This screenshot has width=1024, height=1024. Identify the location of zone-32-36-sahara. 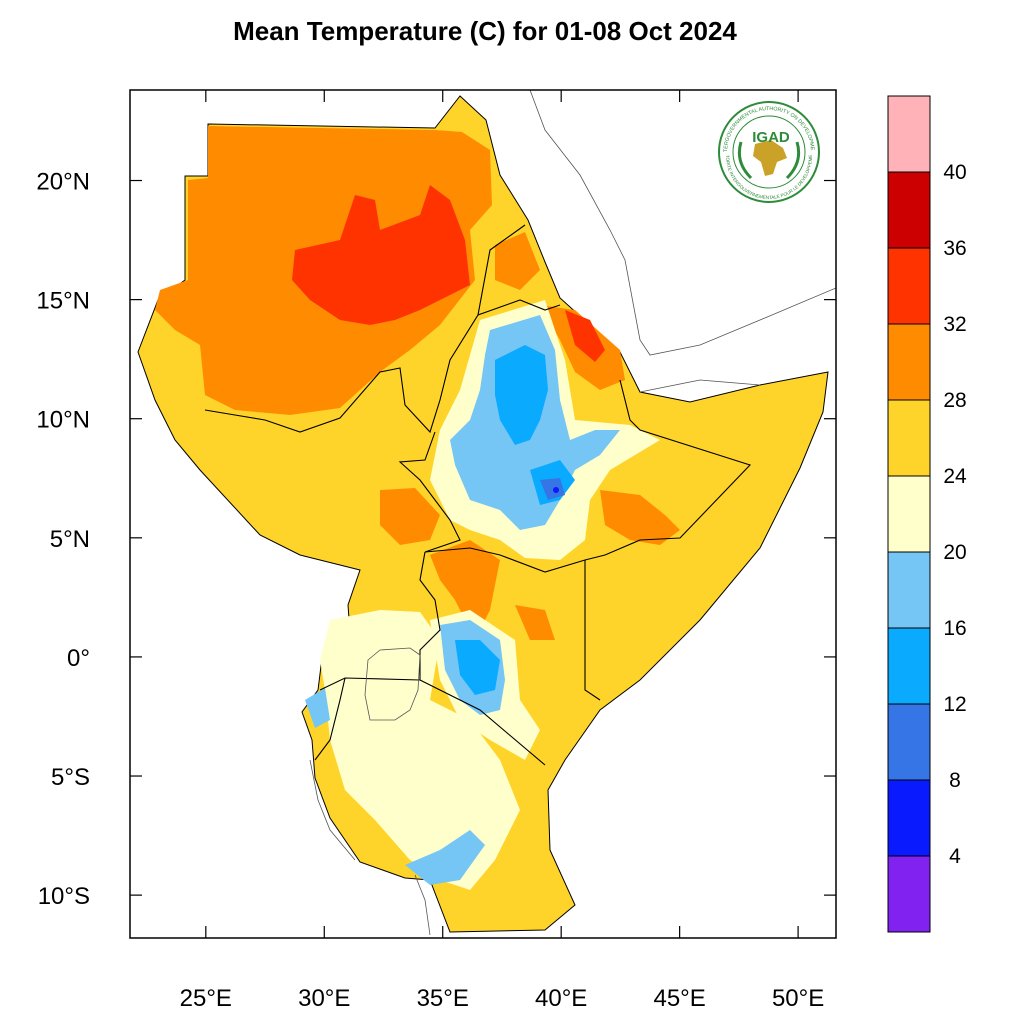
(381, 255).